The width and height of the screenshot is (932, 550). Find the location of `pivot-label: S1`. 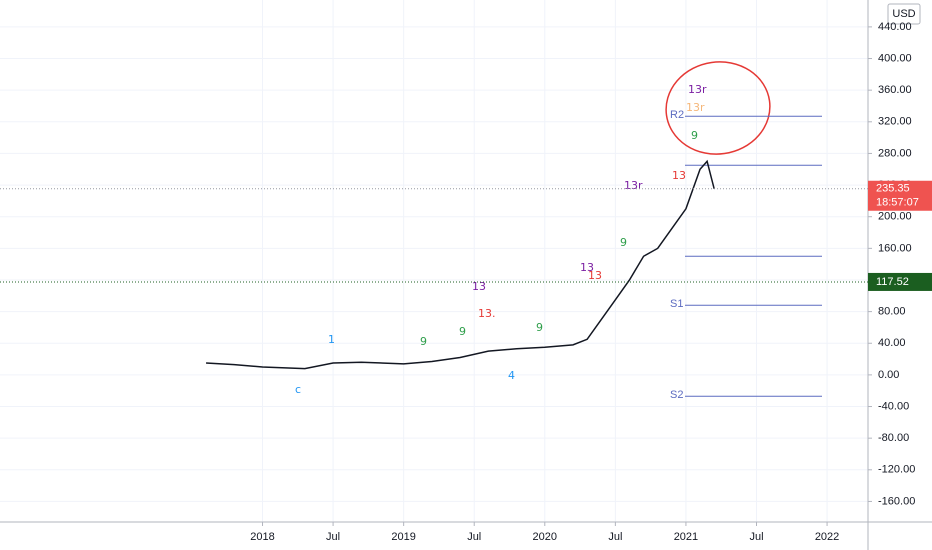

pivot-label: S1 is located at coordinates (676, 304).